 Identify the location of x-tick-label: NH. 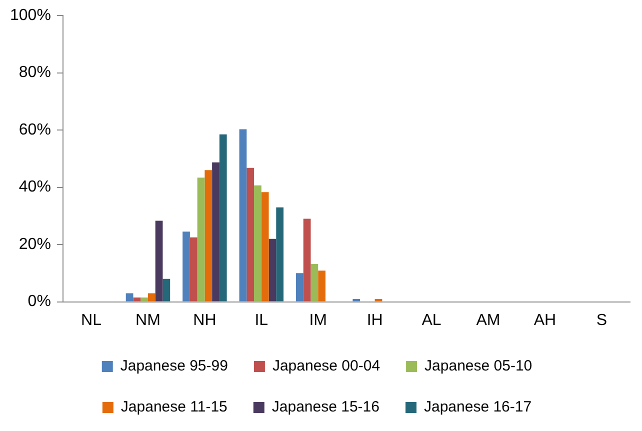
(204, 320).